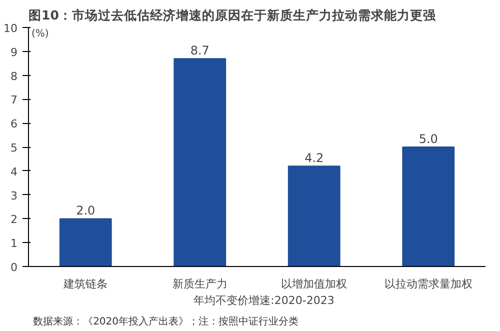 The width and height of the screenshot is (500, 331). I want to click on y-axis-title: (%), so click(40, 34).